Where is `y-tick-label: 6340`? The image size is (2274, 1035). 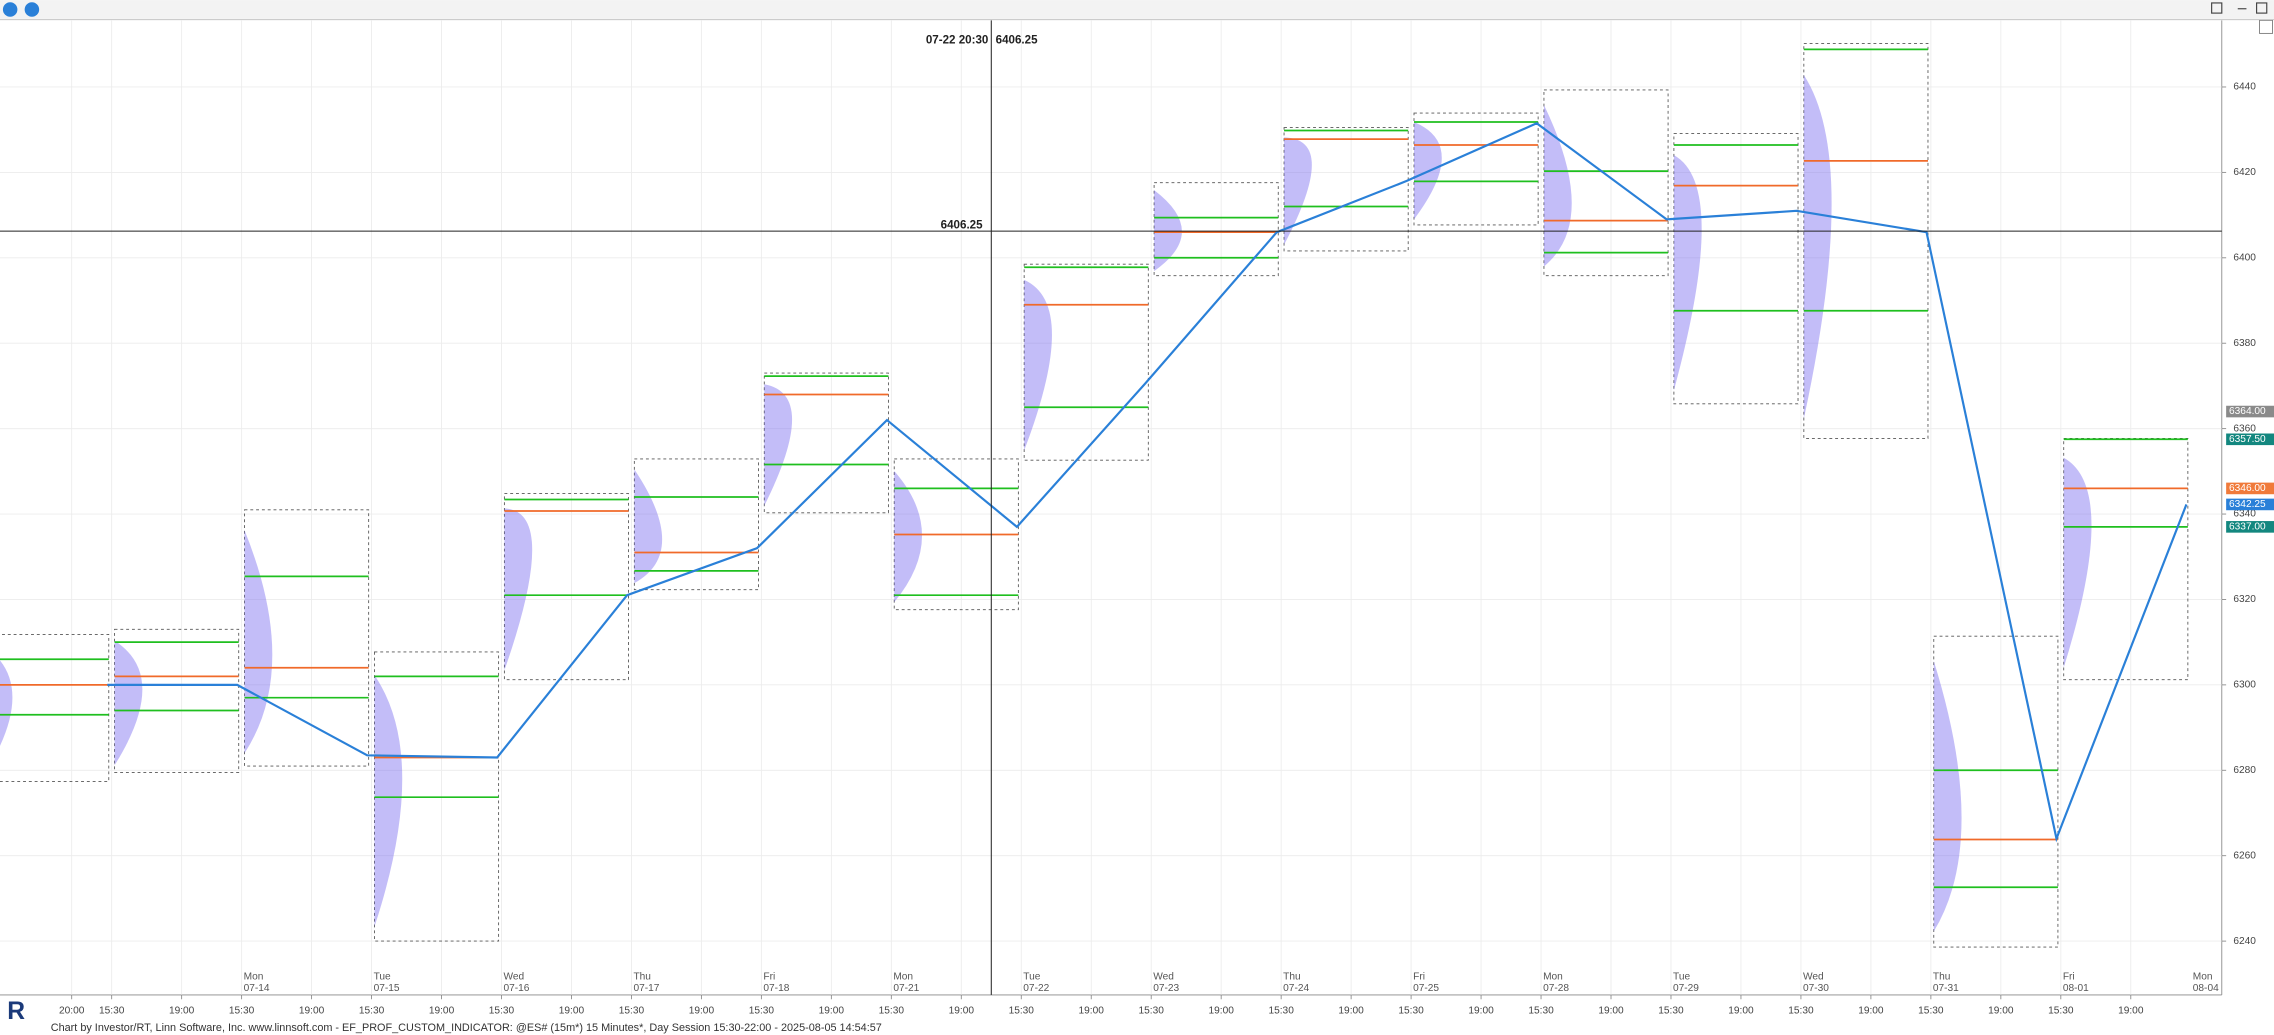
y-tick-label: 6340 is located at coordinates (2244, 514).